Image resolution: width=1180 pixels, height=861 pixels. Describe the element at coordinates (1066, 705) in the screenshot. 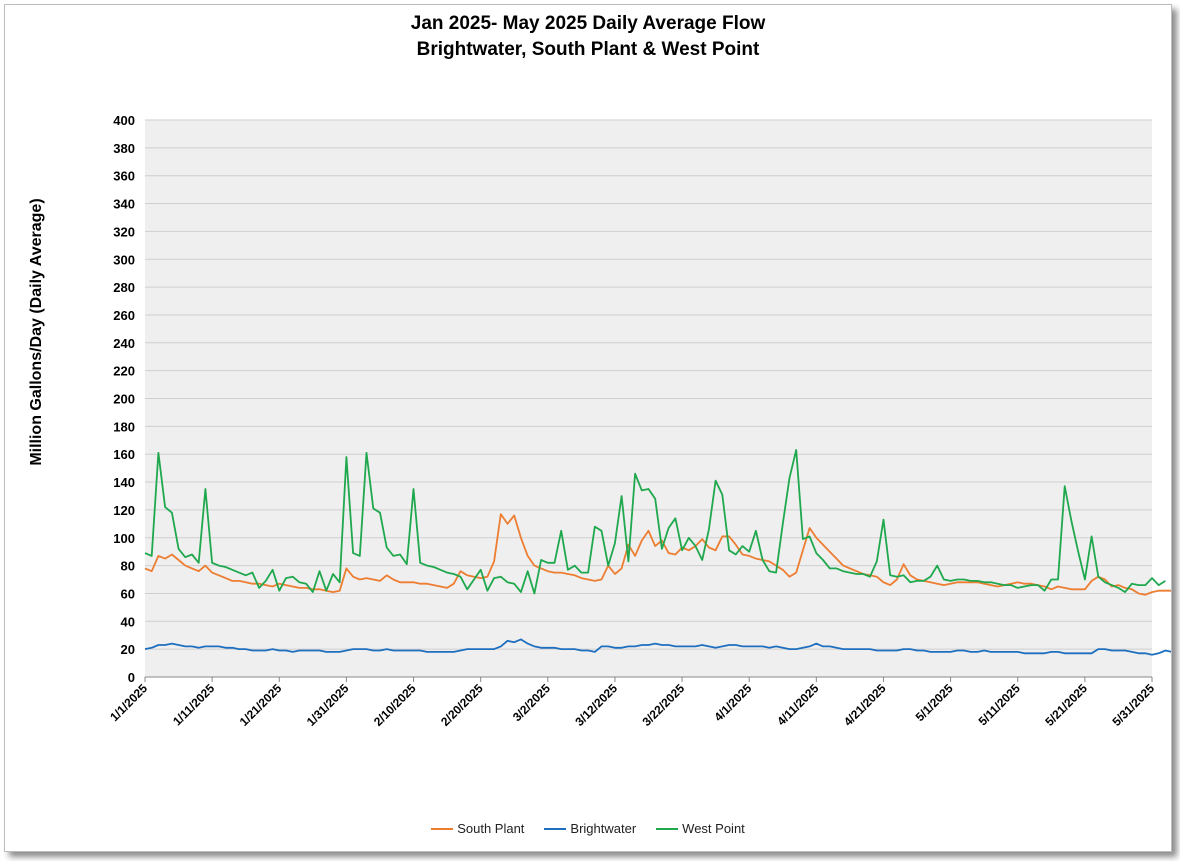

I see `x-tick-label: 5/21/2025` at that location.